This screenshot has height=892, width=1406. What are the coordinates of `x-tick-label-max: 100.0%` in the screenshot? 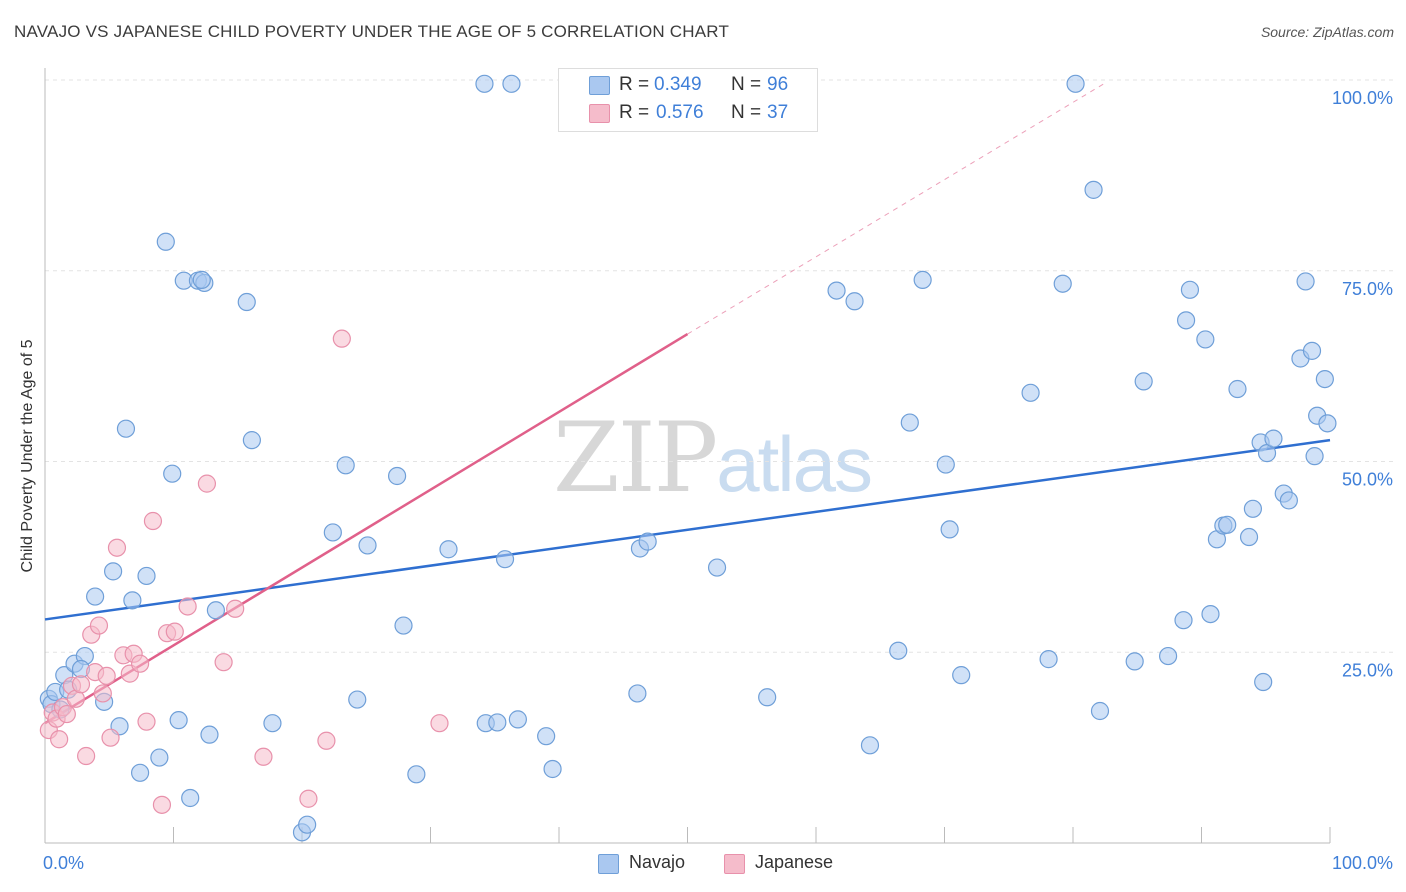 It's located at (1362, 863).